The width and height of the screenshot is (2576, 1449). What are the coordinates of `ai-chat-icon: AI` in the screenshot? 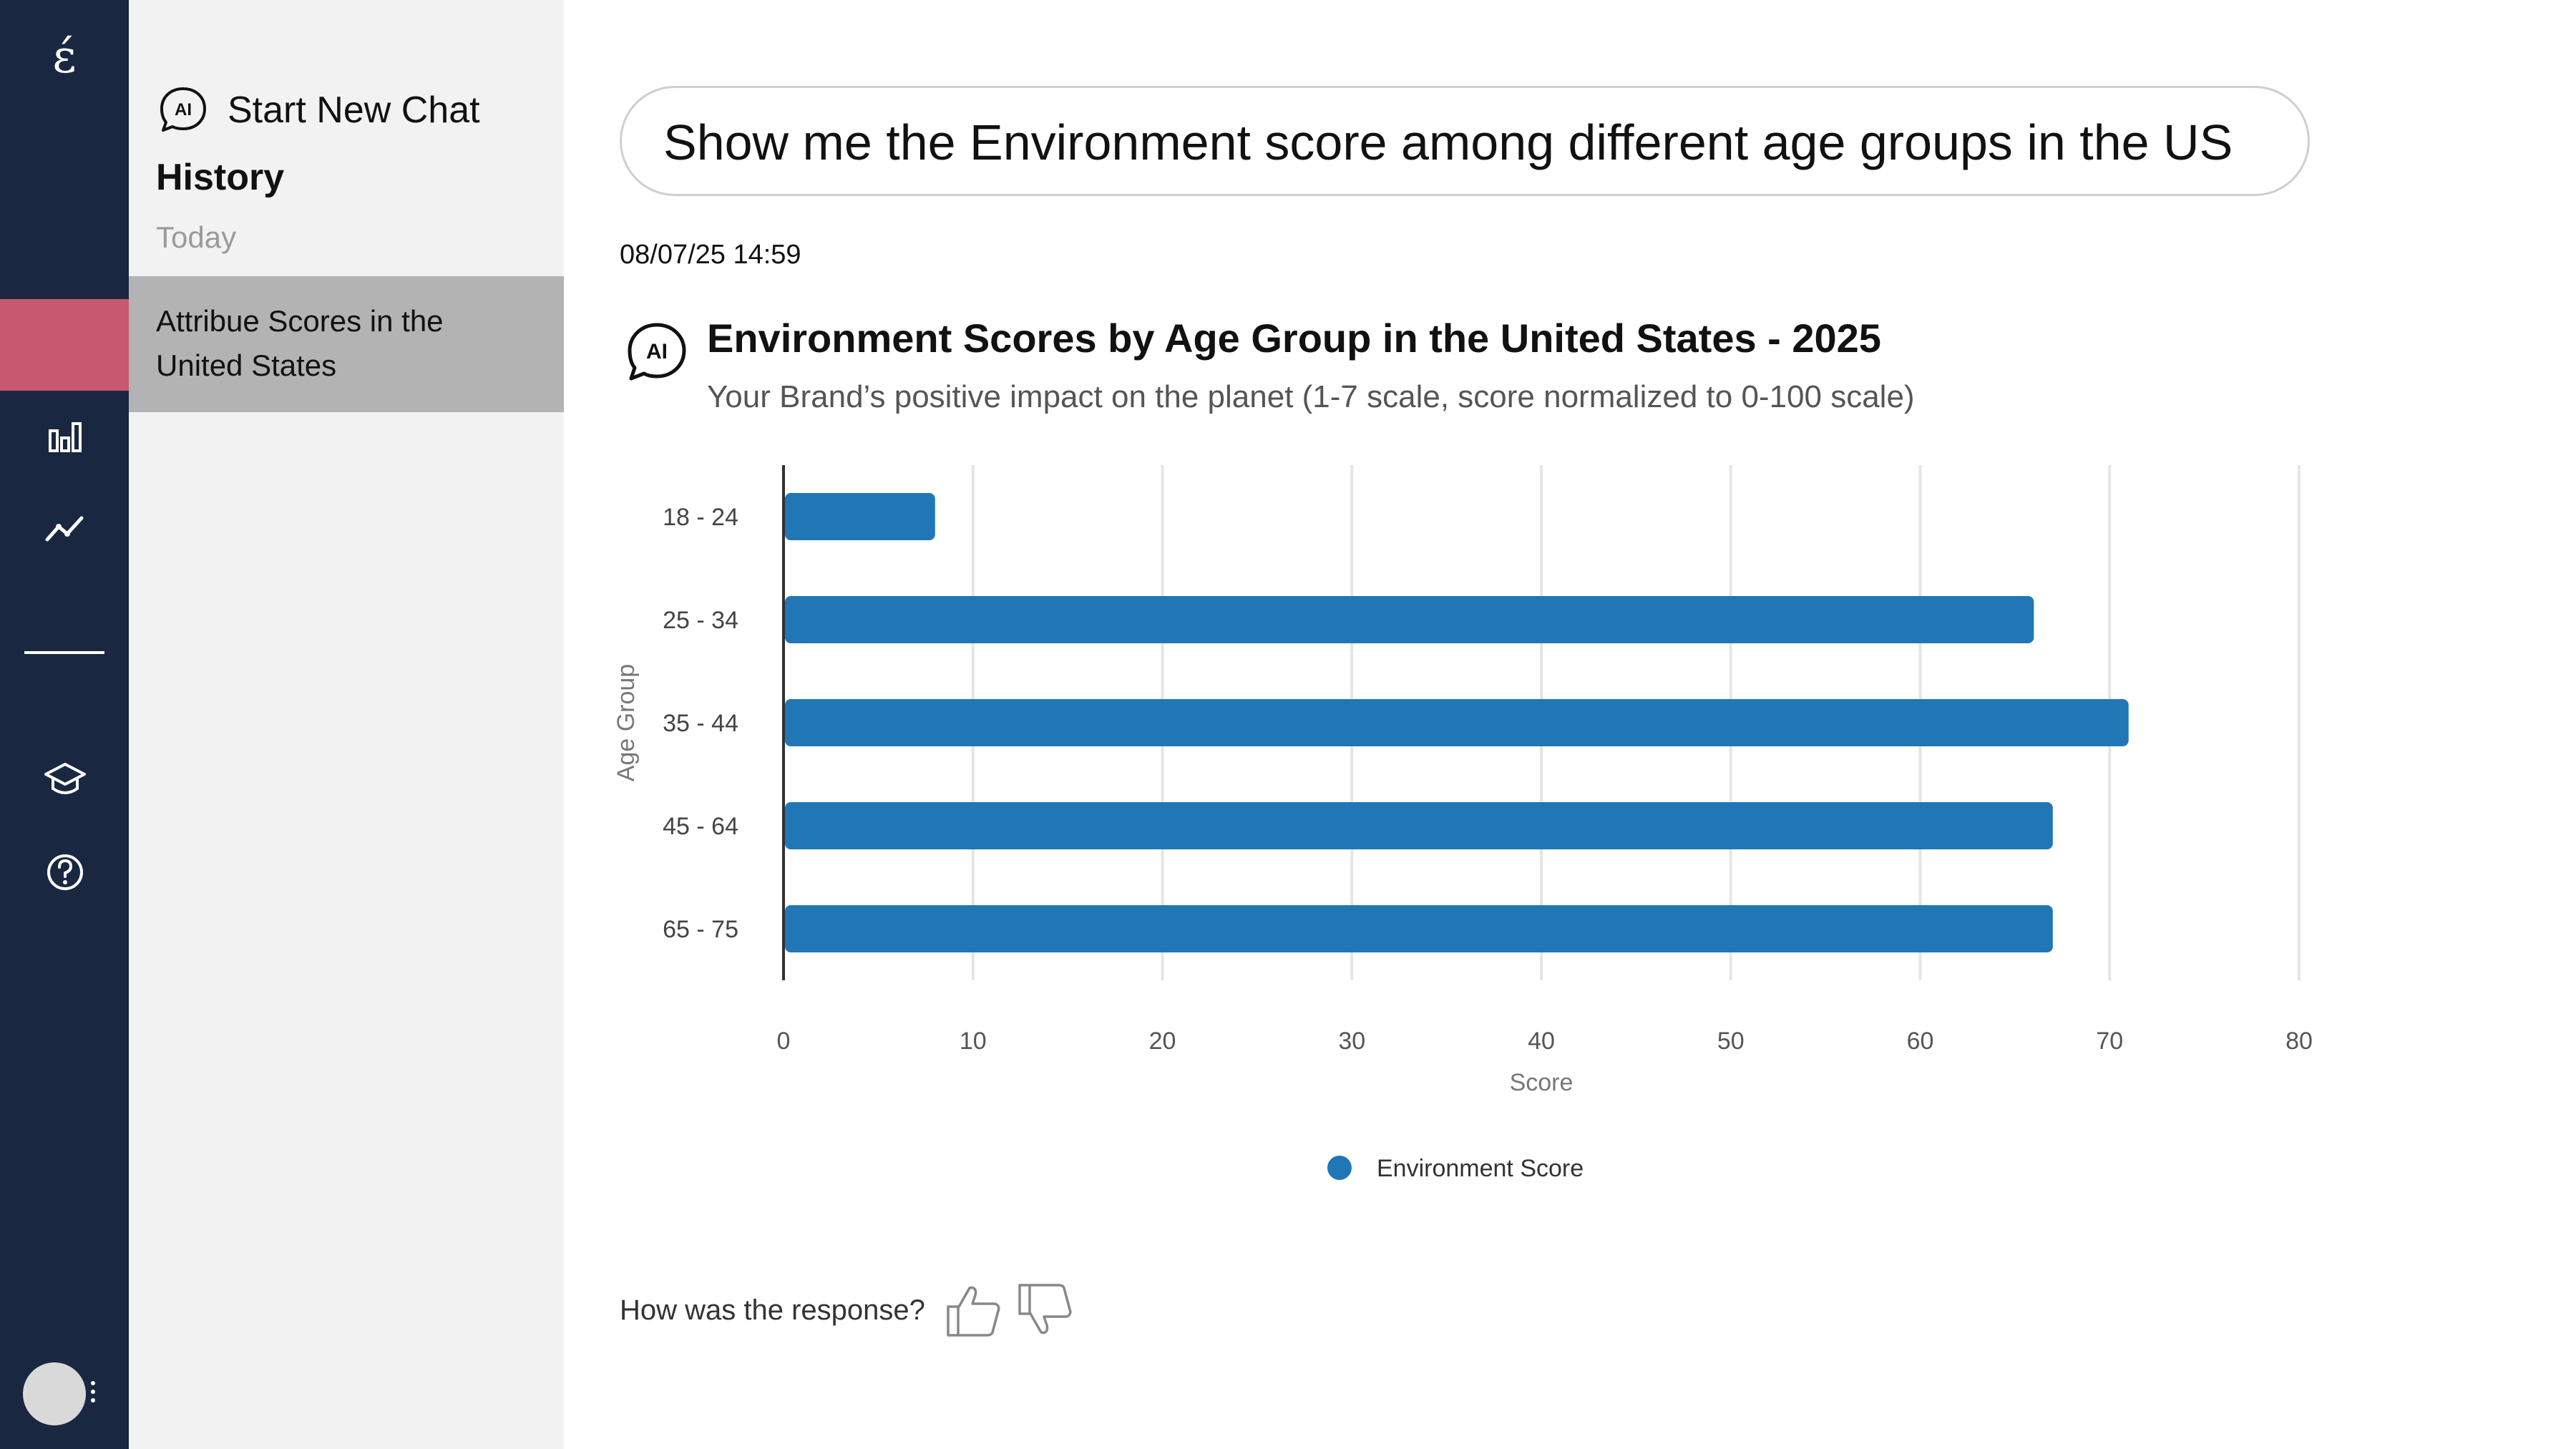 It's located at (183, 109).